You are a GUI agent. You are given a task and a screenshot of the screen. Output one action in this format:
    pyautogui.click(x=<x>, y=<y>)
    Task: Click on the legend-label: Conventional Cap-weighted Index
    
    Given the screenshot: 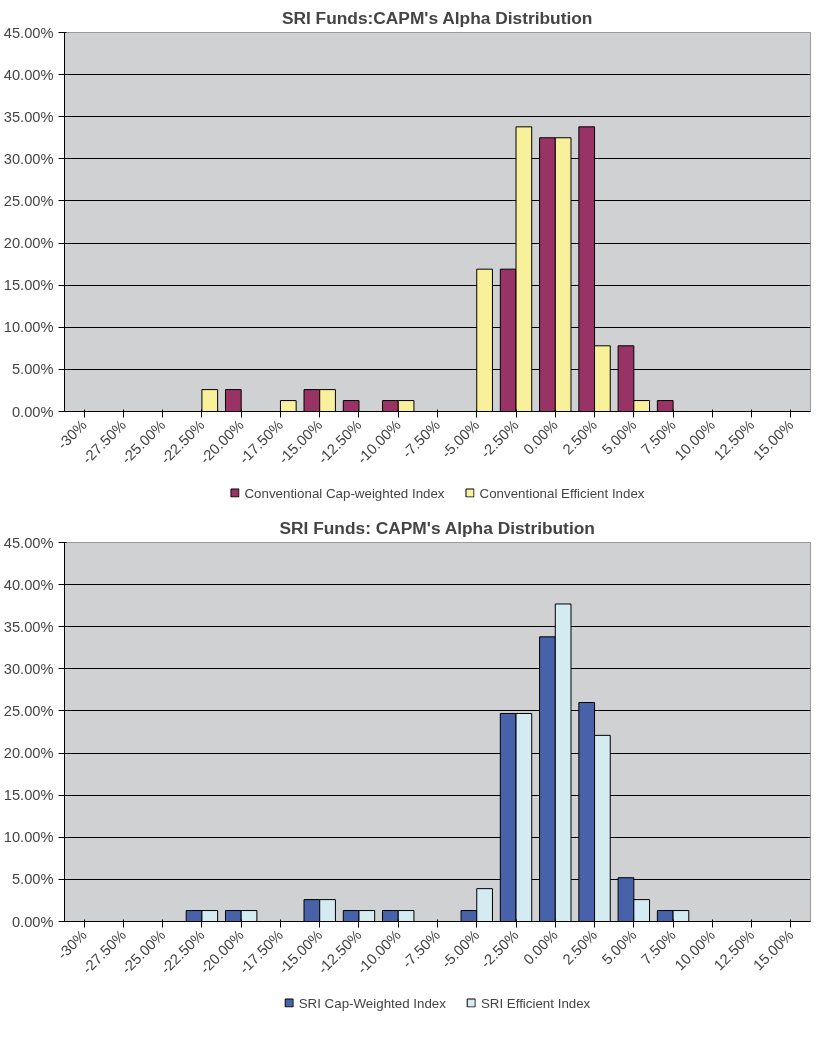 What is the action you would take?
    pyautogui.click(x=344, y=492)
    